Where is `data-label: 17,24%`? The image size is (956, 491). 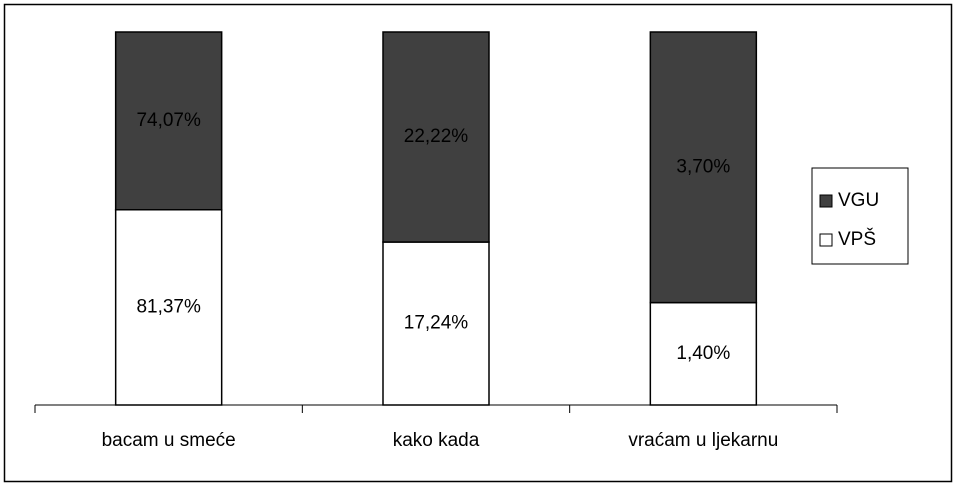
data-label: 17,24% is located at coordinates (436, 323).